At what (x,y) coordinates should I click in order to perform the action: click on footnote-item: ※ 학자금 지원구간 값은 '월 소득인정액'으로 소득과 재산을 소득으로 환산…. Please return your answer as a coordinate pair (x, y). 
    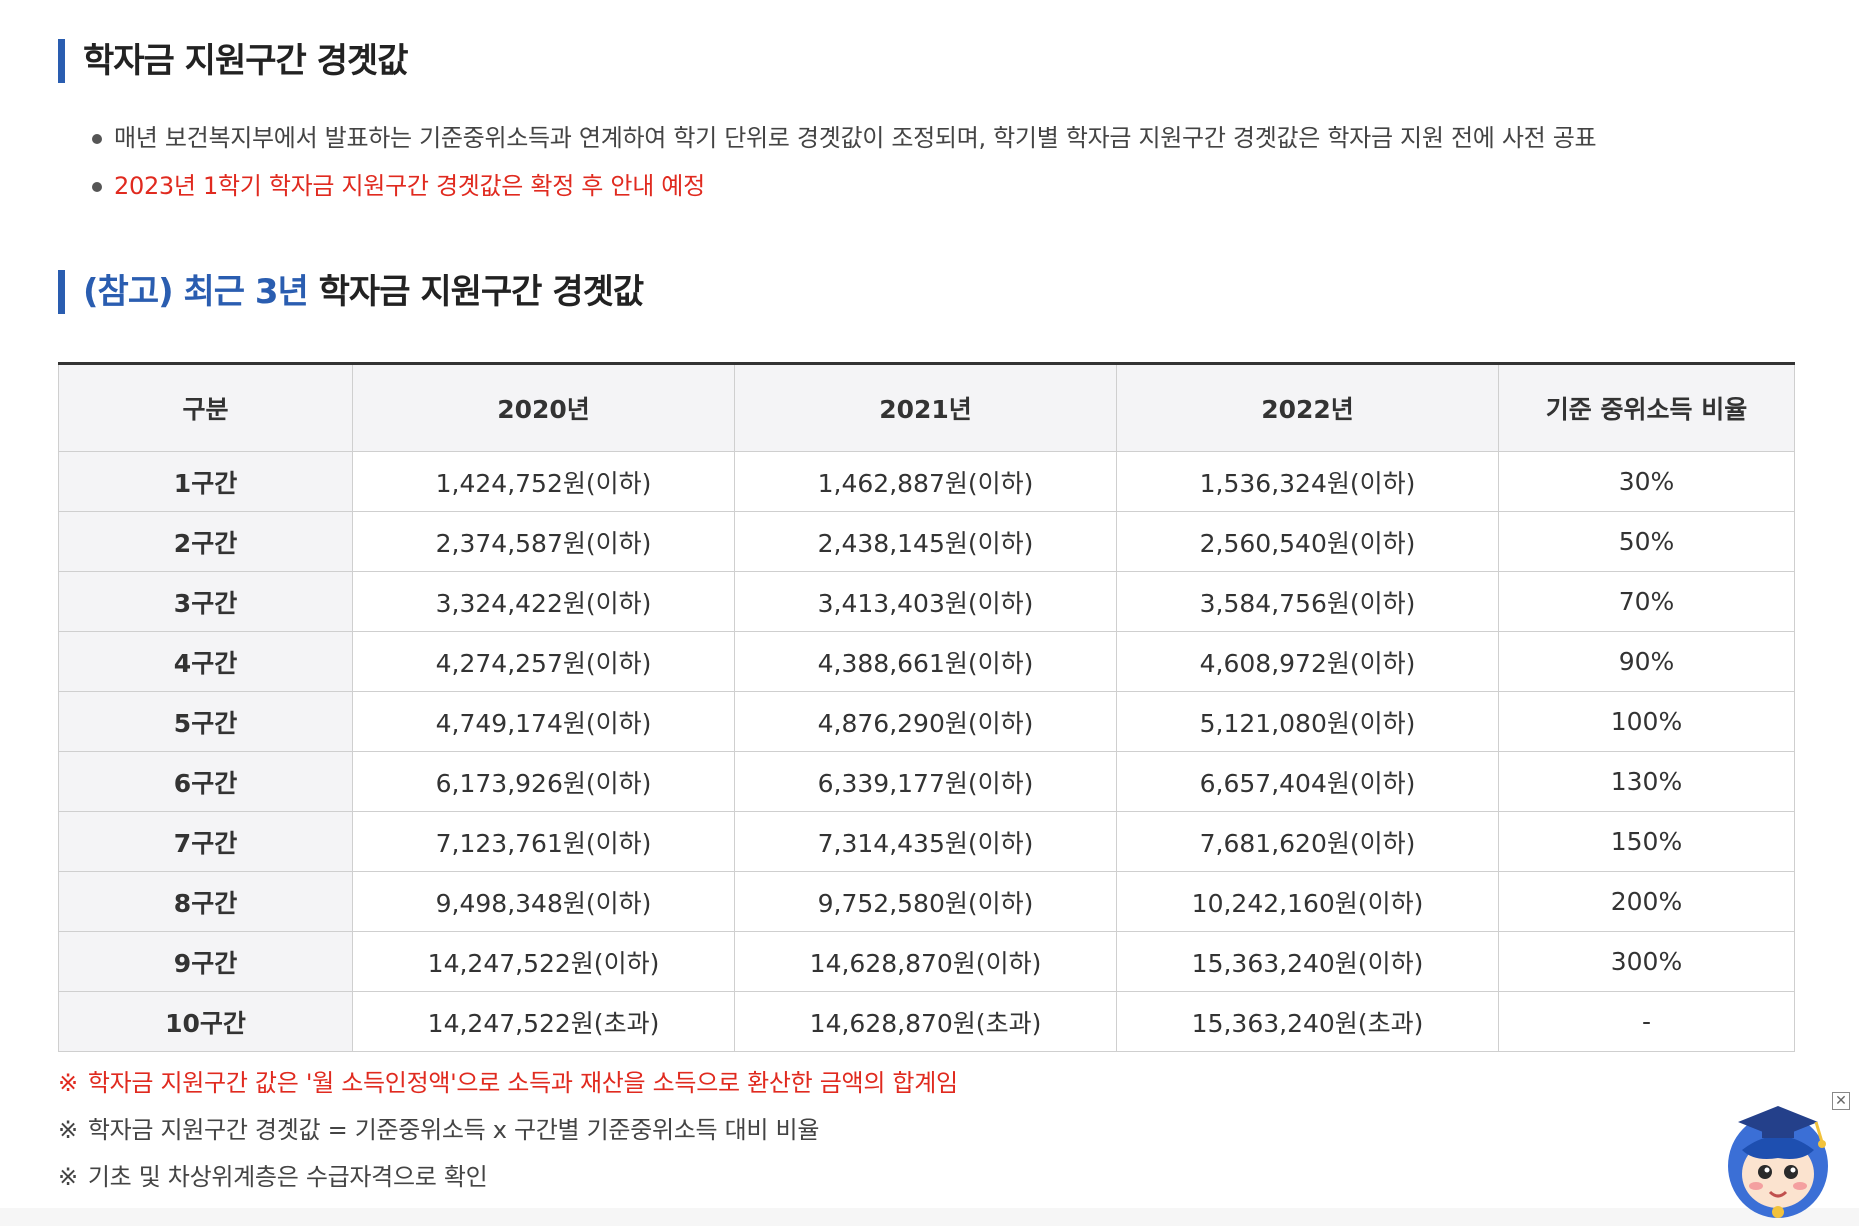
    Looking at the image, I should click on (508, 1083).